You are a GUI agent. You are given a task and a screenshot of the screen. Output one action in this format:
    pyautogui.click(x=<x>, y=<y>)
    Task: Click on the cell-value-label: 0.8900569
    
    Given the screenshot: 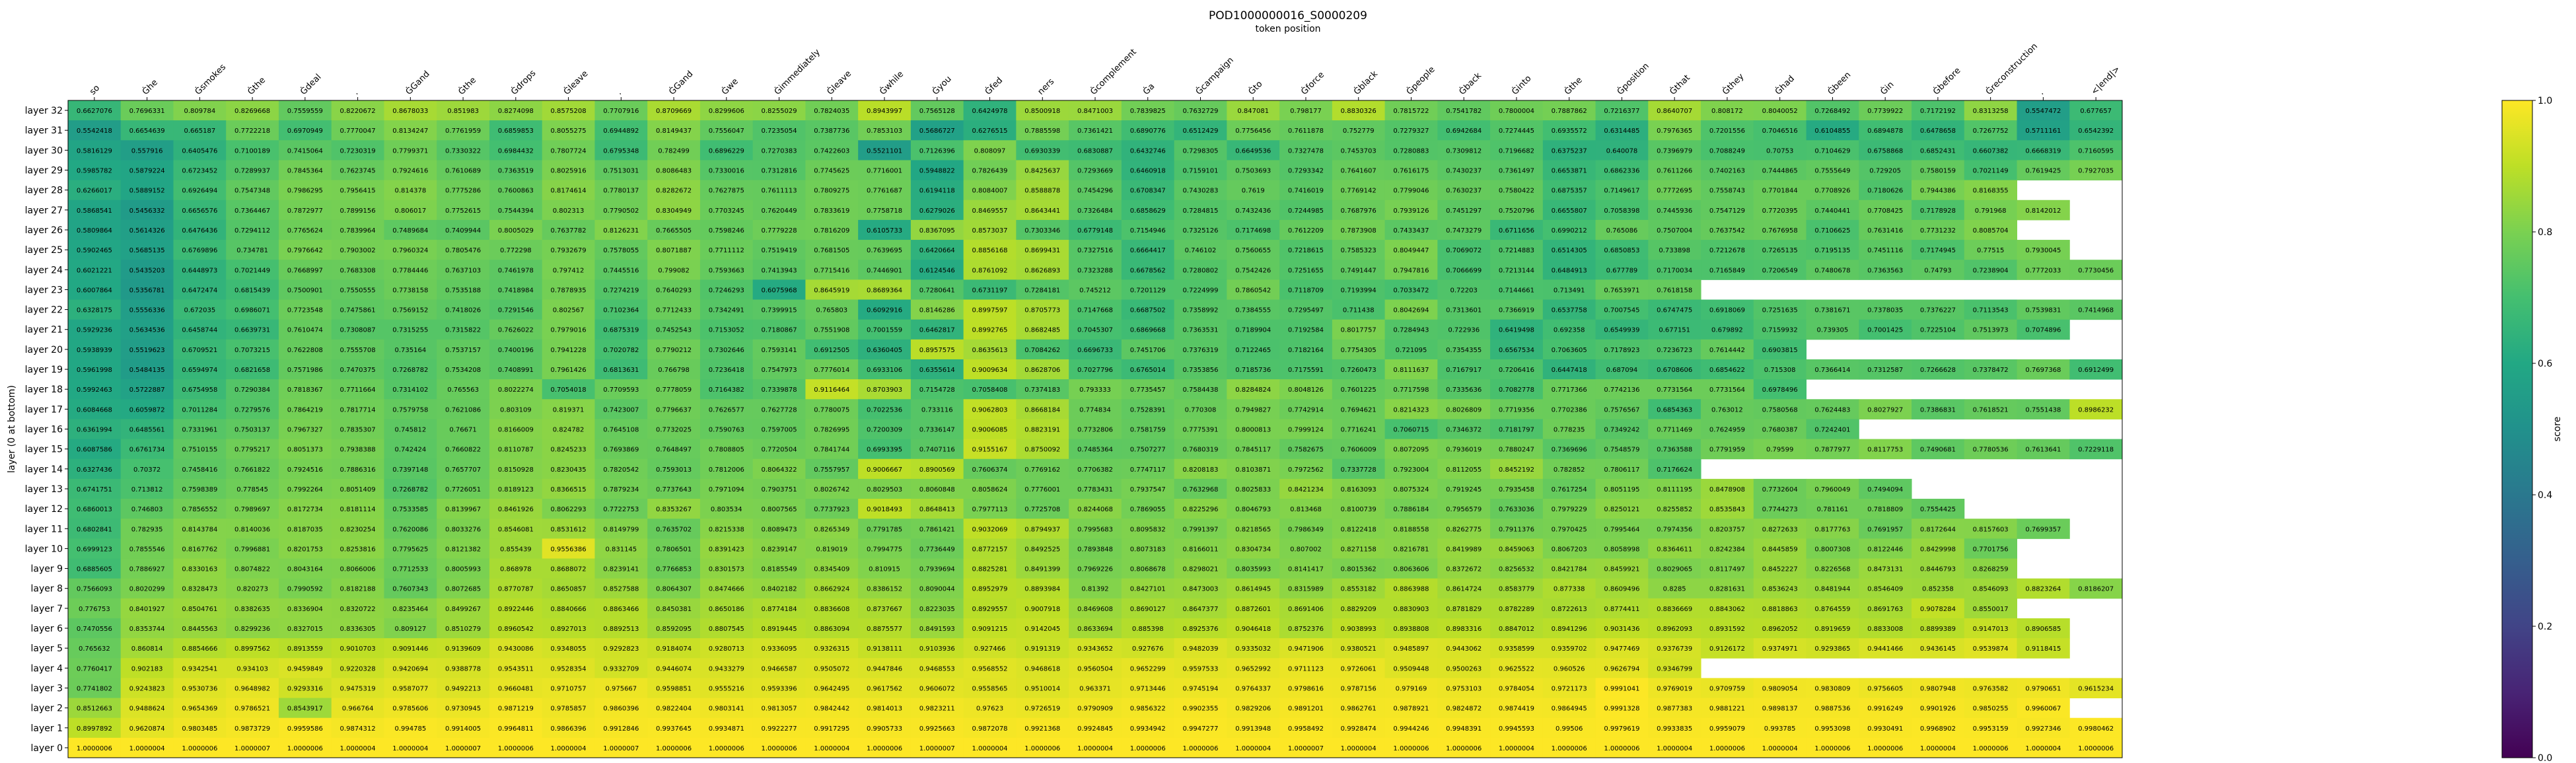 What is the action you would take?
    pyautogui.click(x=937, y=470)
    